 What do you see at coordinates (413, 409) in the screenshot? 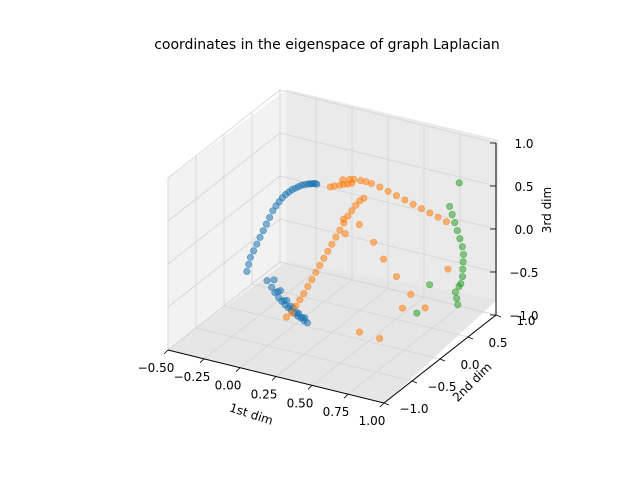
I see `y-tick-label: −1.0` at bounding box center [413, 409].